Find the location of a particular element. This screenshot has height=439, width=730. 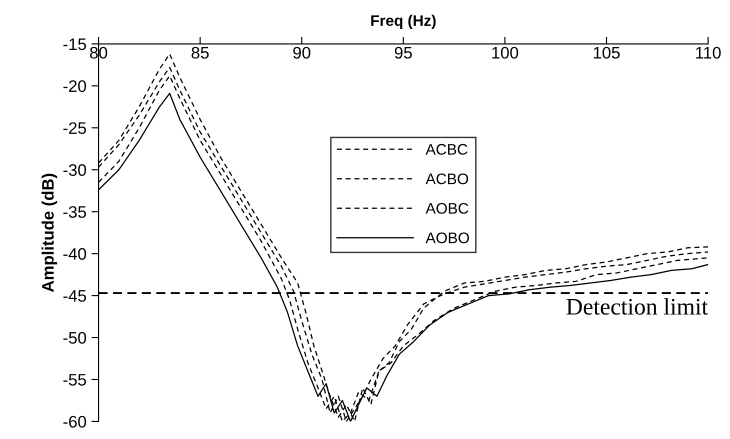

y-axis-title: Amplitude (dB) is located at coordinates (50, 233).